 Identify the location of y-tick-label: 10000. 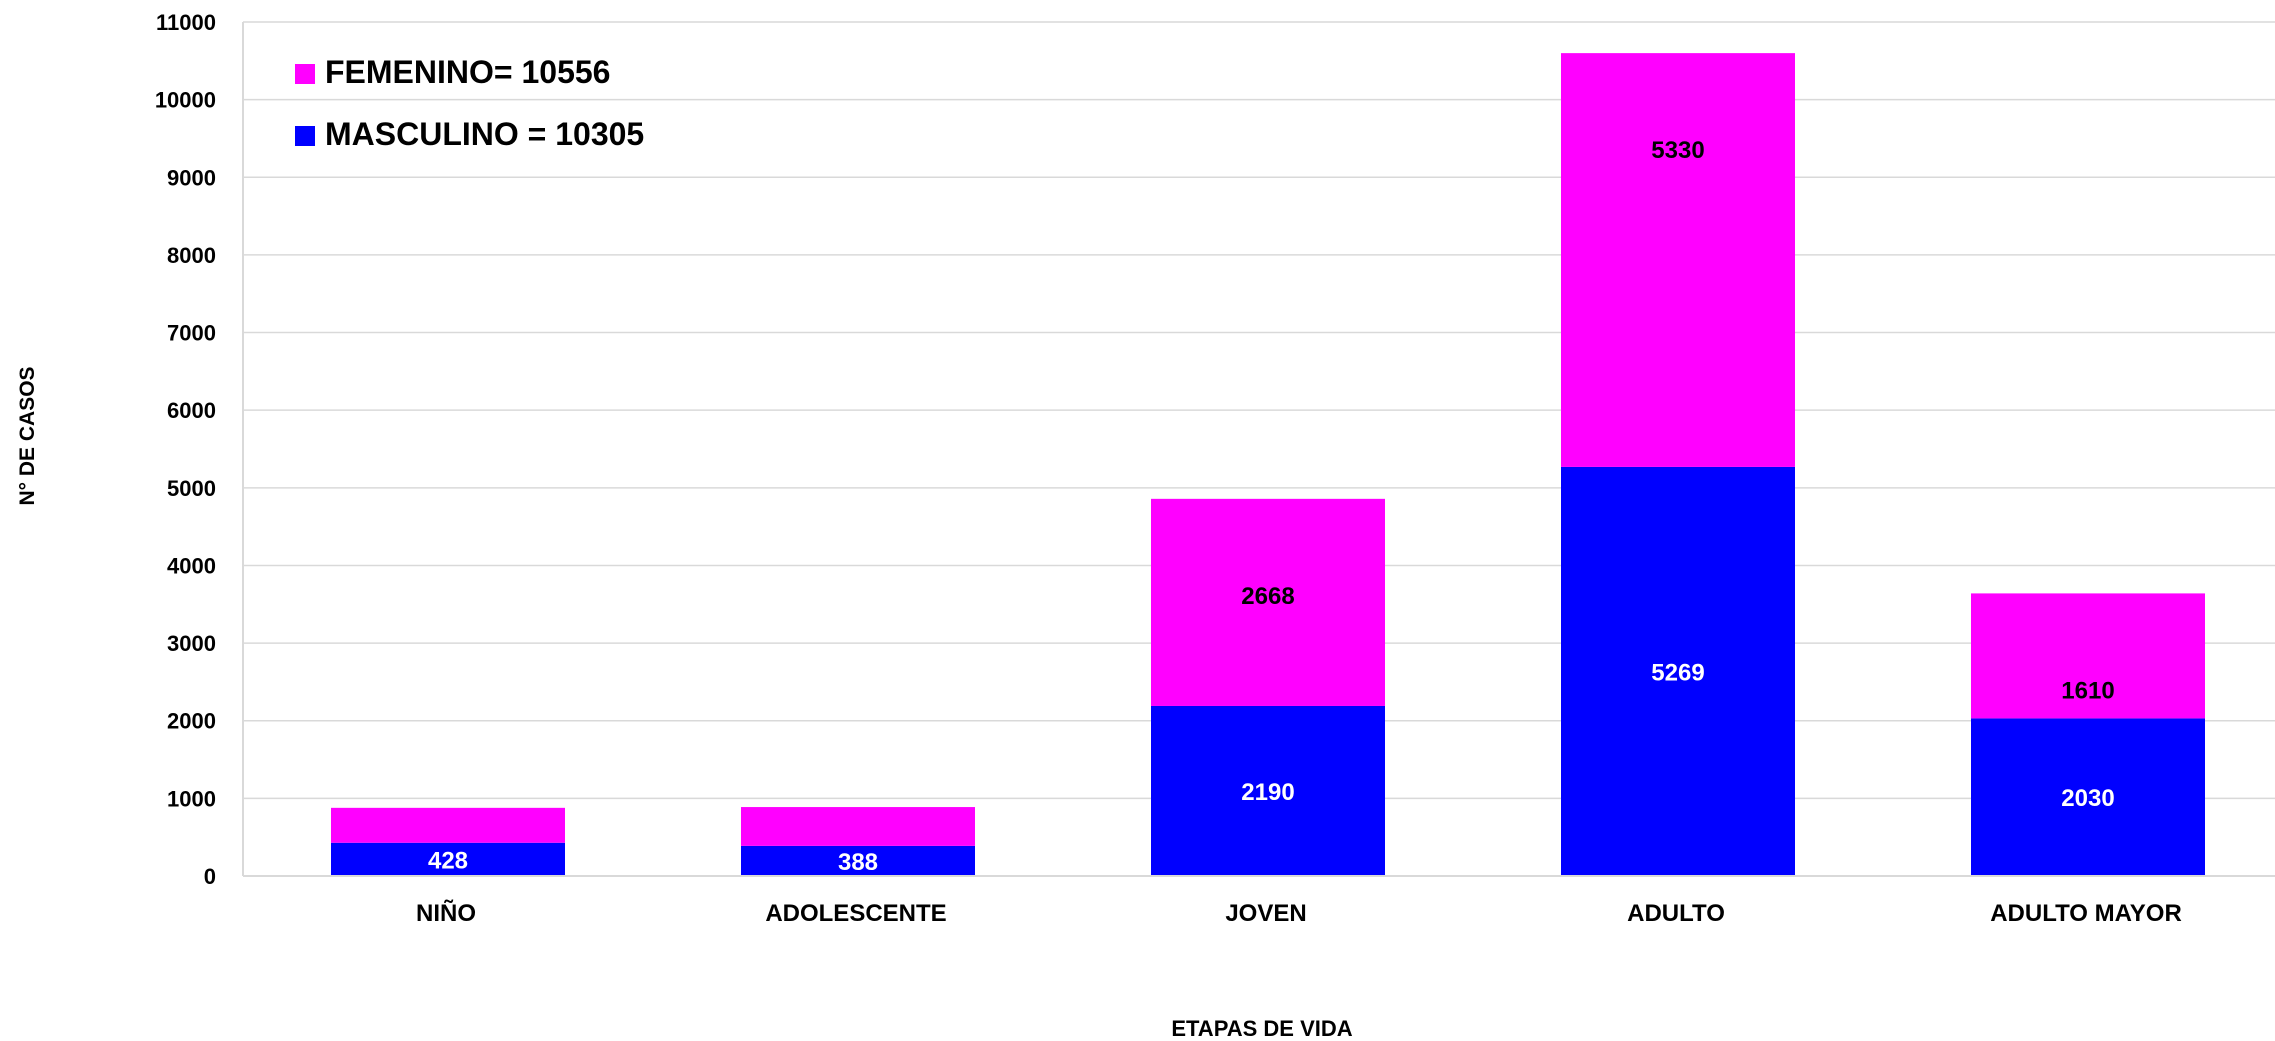
(185, 100).